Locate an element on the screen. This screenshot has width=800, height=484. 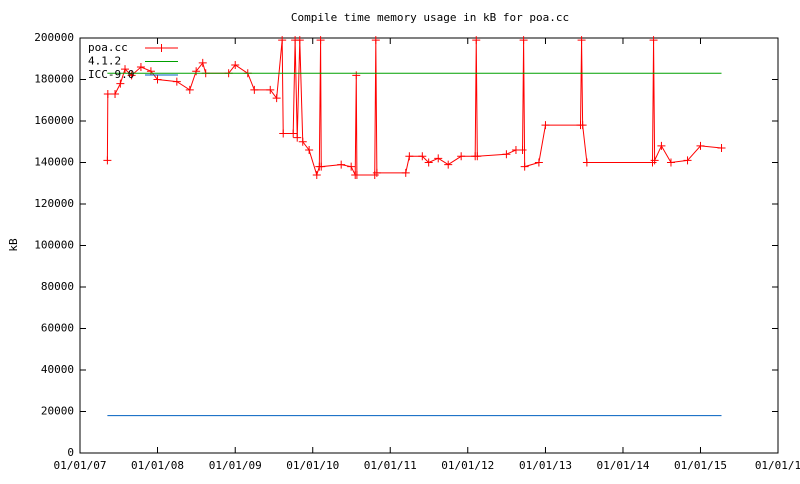
x-tick-label: 01/01/11 is located at coordinates (390, 465).